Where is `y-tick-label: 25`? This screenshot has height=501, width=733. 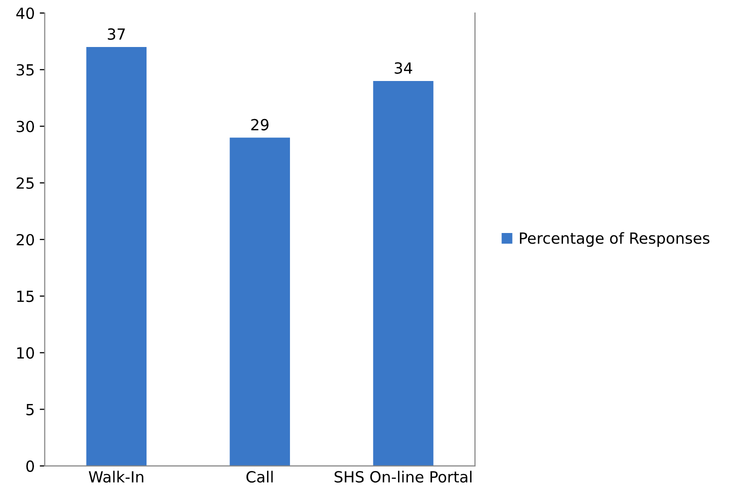
y-tick-label: 25 is located at coordinates (25, 183).